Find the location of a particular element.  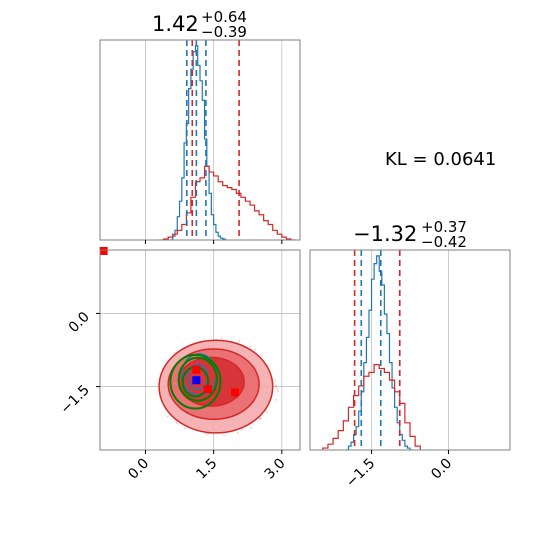

marginal-y-plot-area is located at coordinates (371, 350).